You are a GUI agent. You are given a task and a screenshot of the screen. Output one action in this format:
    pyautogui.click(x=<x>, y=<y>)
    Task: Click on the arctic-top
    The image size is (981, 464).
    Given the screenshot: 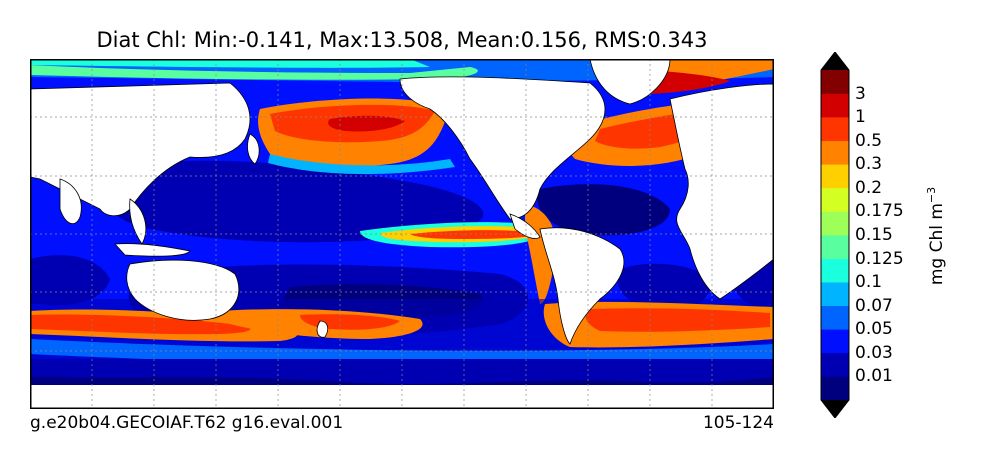 What is the action you would take?
    pyautogui.click(x=230, y=63)
    